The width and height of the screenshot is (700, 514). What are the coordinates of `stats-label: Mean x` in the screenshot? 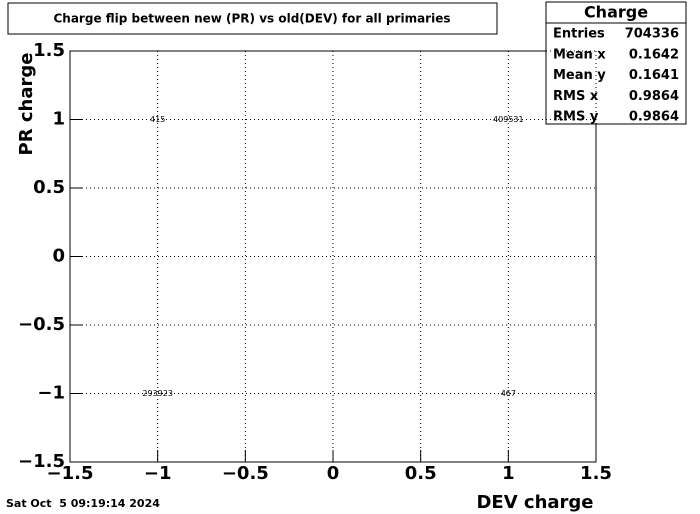 It's located at (579, 54).